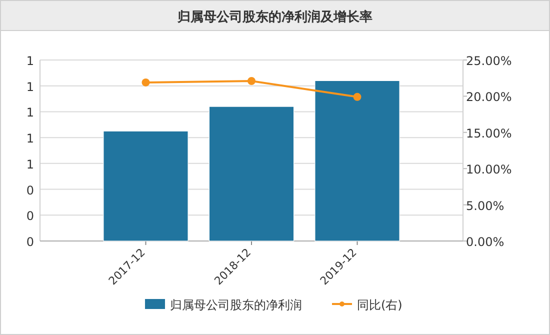  Describe the element at coordinates (489, 169) in the screenshot. I see `y2-tick-label: 10.00%` at that location.